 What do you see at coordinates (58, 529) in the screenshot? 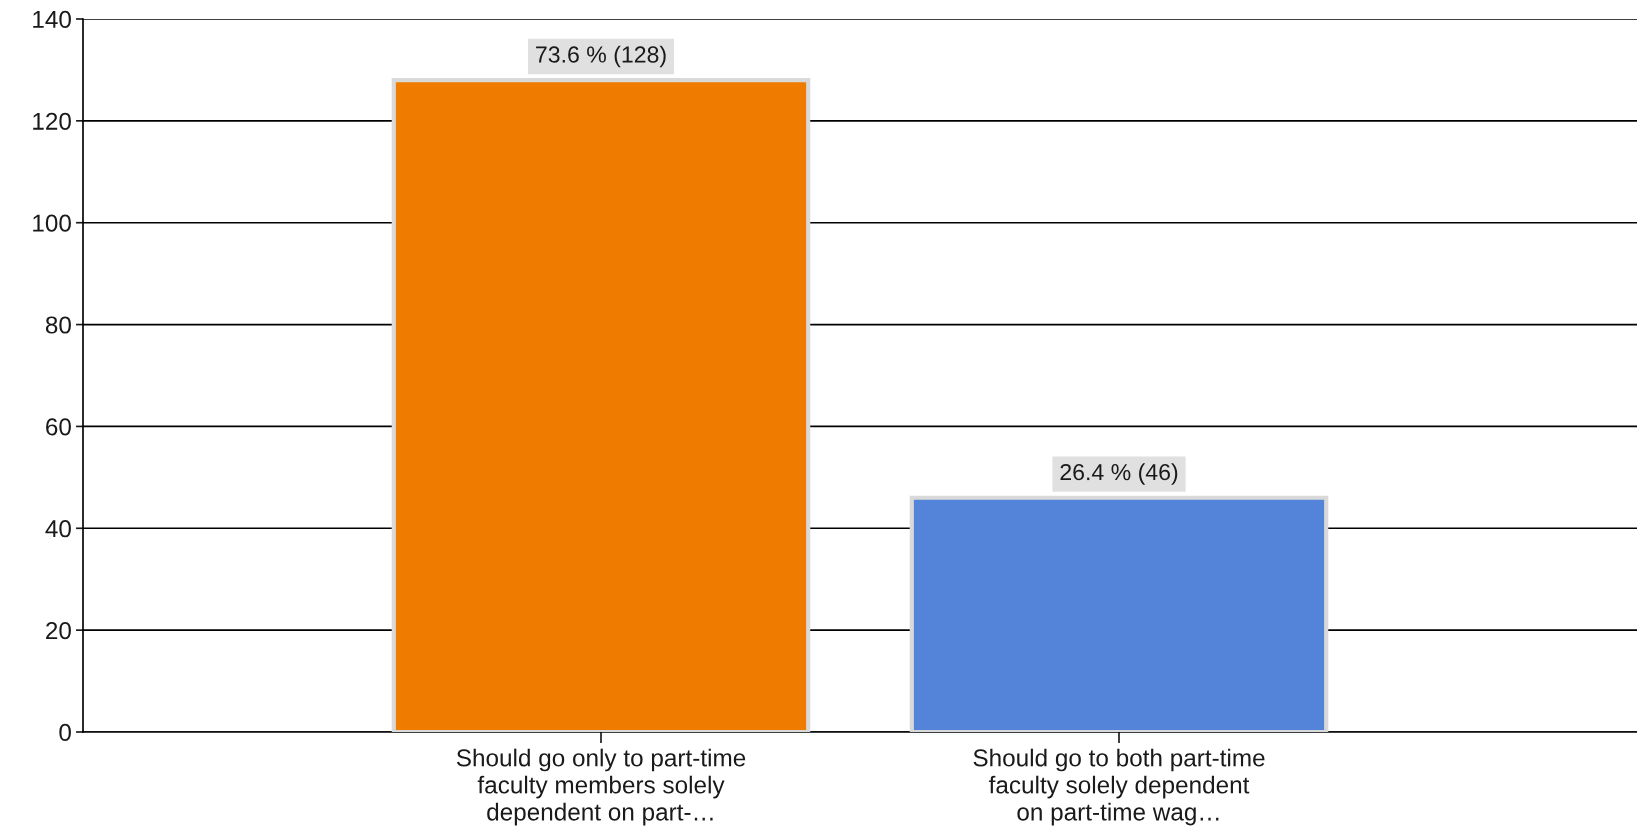
I see `y-tick-label: 40` at bounding box center [58, 529].